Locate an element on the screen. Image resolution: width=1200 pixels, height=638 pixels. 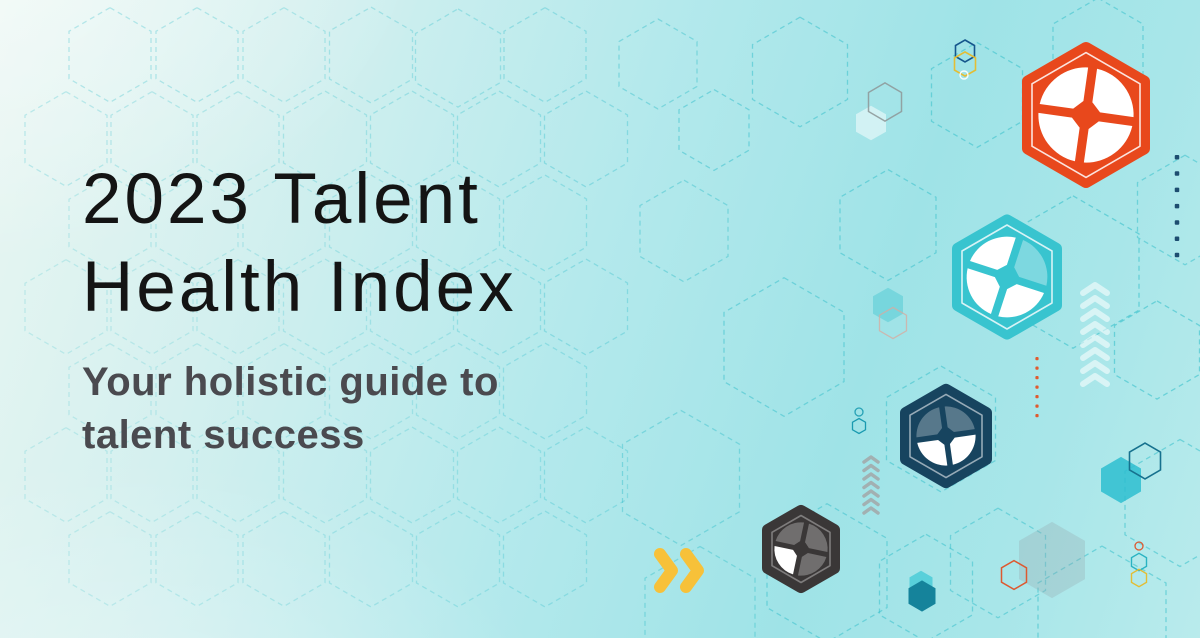
subtitle-line-2: talent success is located at coordinates (223, 435).